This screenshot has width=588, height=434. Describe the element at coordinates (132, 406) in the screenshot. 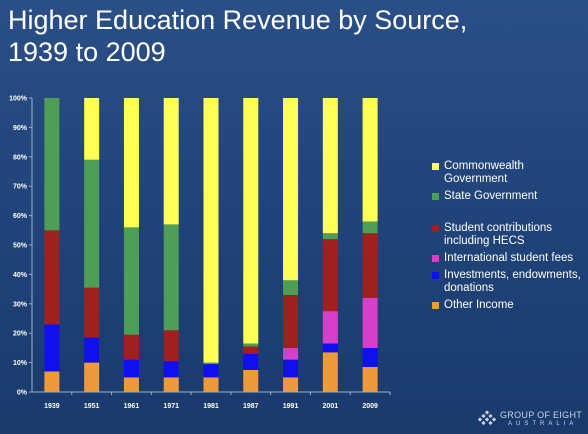

I see `x-tick-label: 1961` at that location.